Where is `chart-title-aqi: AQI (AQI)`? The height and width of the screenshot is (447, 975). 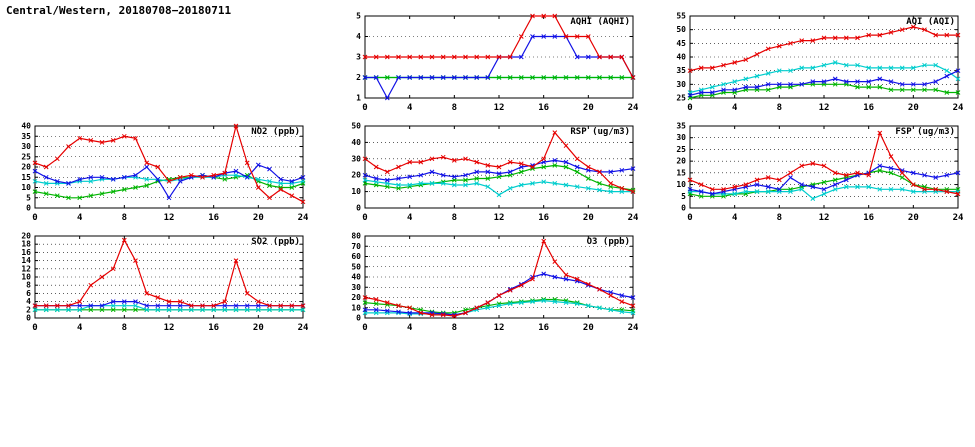 chart-title-aqi: AQI (AQI) is located at coordinates (930, 22).